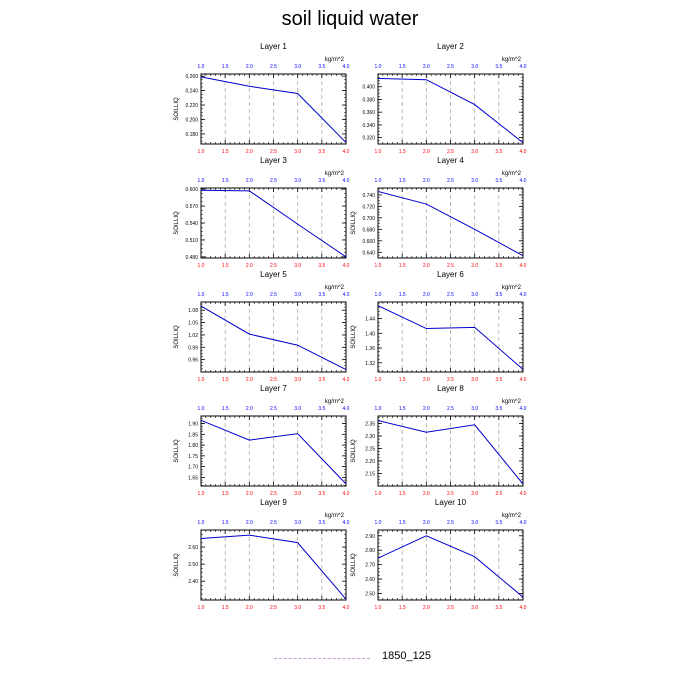  Describe the element at coordinates (191, 190) in the screenshot. I see `y-tick-label: 0.600` at that location.